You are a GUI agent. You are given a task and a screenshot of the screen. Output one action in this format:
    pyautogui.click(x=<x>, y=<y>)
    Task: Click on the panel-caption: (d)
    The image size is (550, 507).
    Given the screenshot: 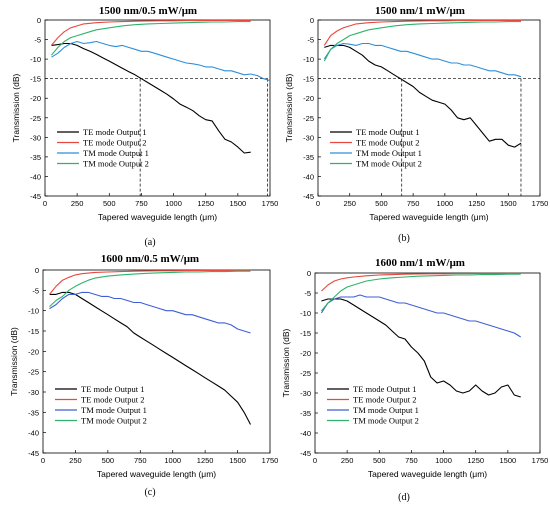 What is the action you would take?
    pyautogui.click(x=404, y=497)
    